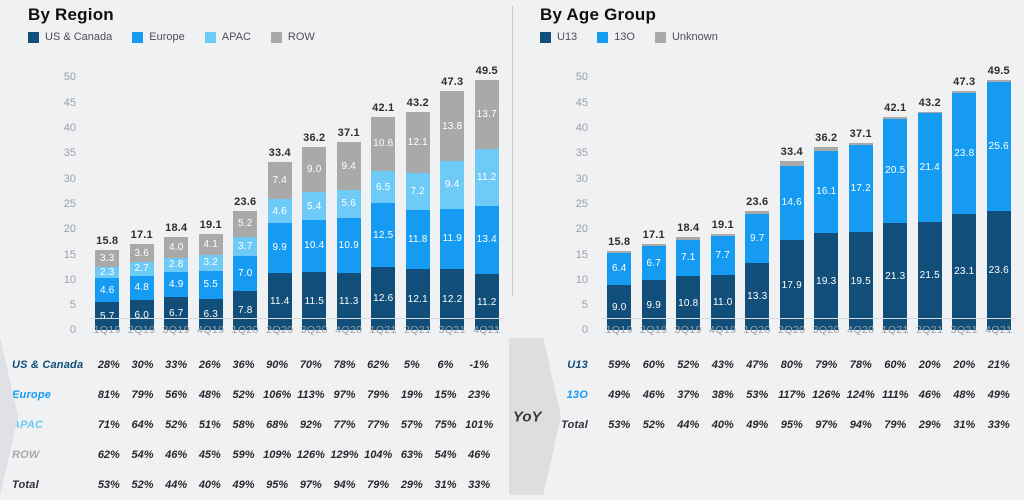 This screenshot has width=1024, height=500. What do you see at coordinates (245, 224) in the screenshot?
I see `bar-segment-value: 5.2` at bounding box center [245, 224].